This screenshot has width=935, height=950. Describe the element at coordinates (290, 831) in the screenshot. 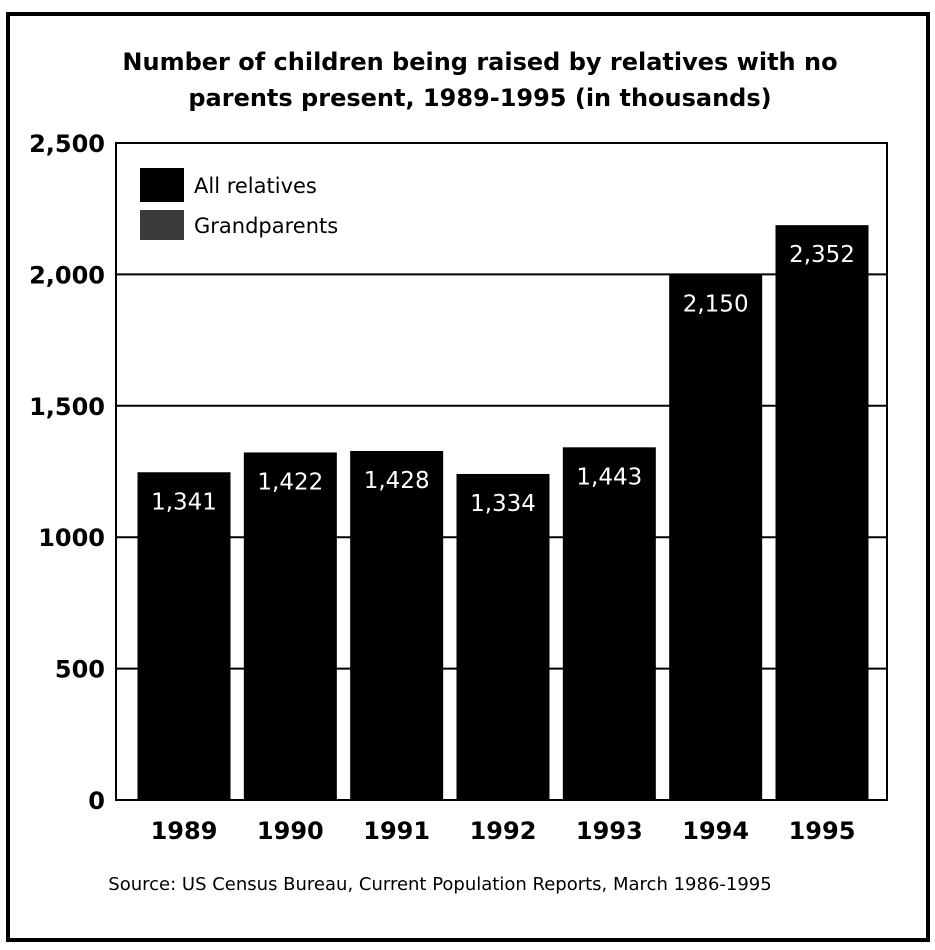

I see `x-tick-label-1990: 1990` at that location.